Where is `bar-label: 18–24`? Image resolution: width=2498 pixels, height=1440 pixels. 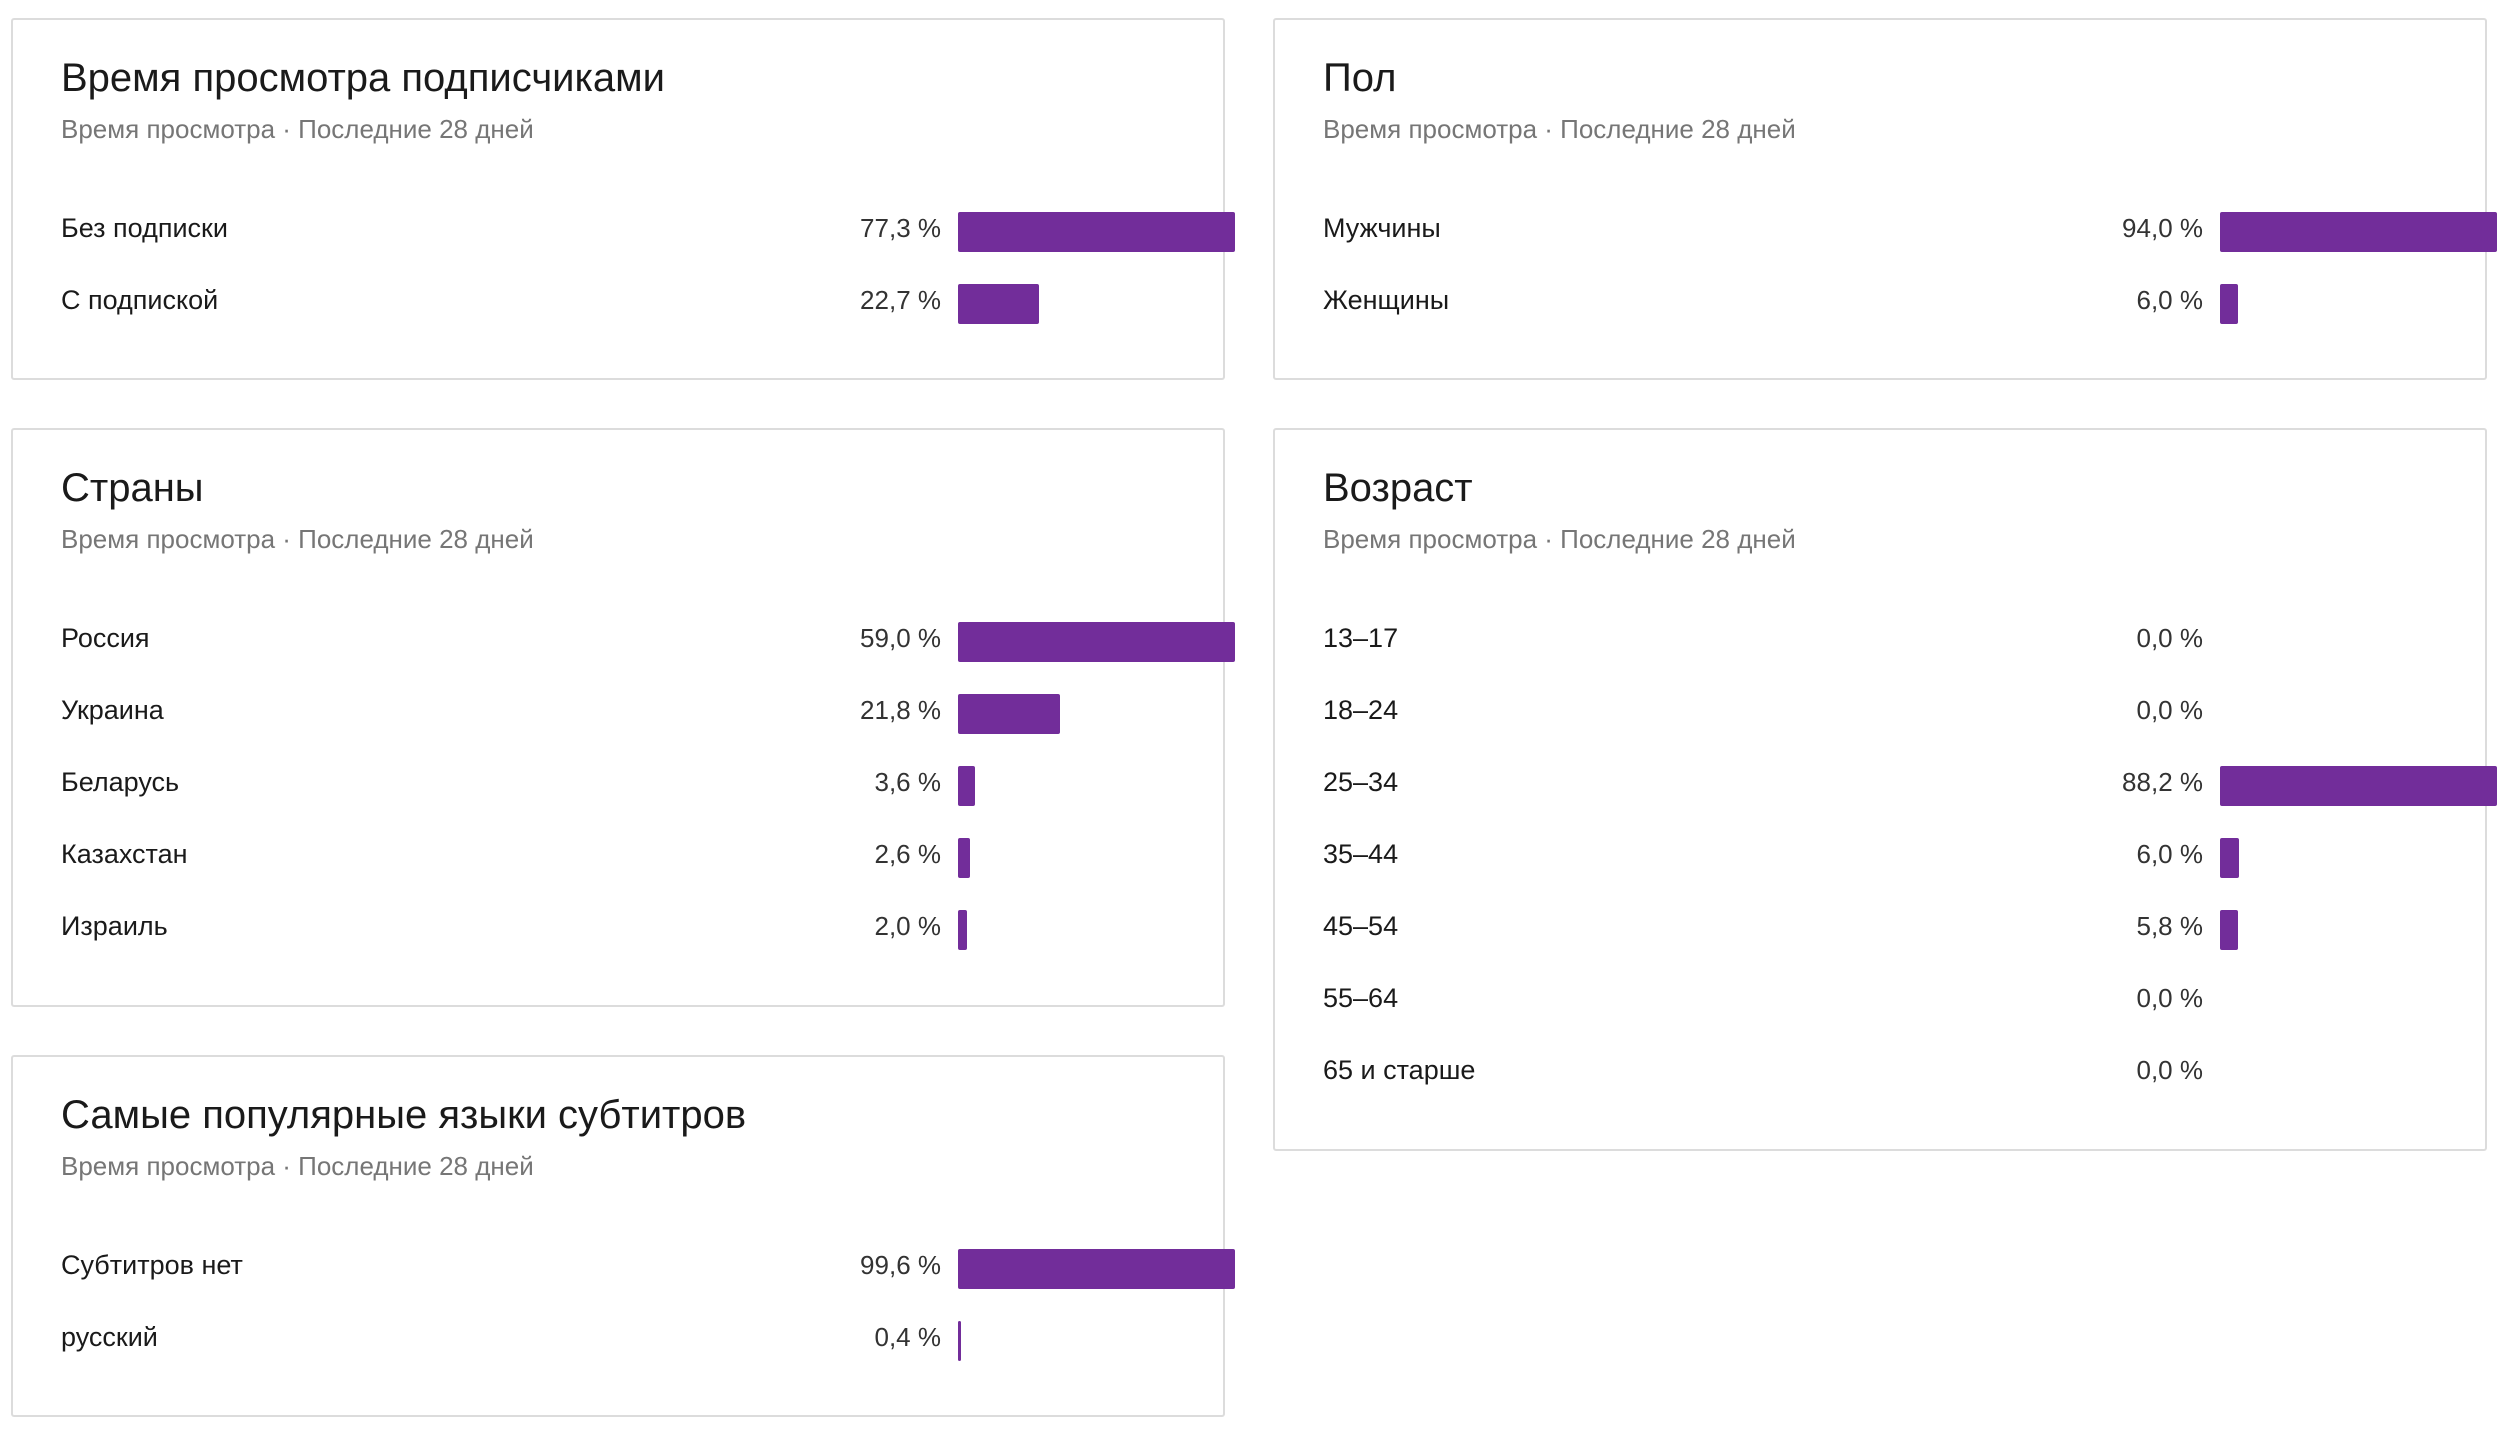
bar-label: 18–24 is located at coordinates (1361, 710).